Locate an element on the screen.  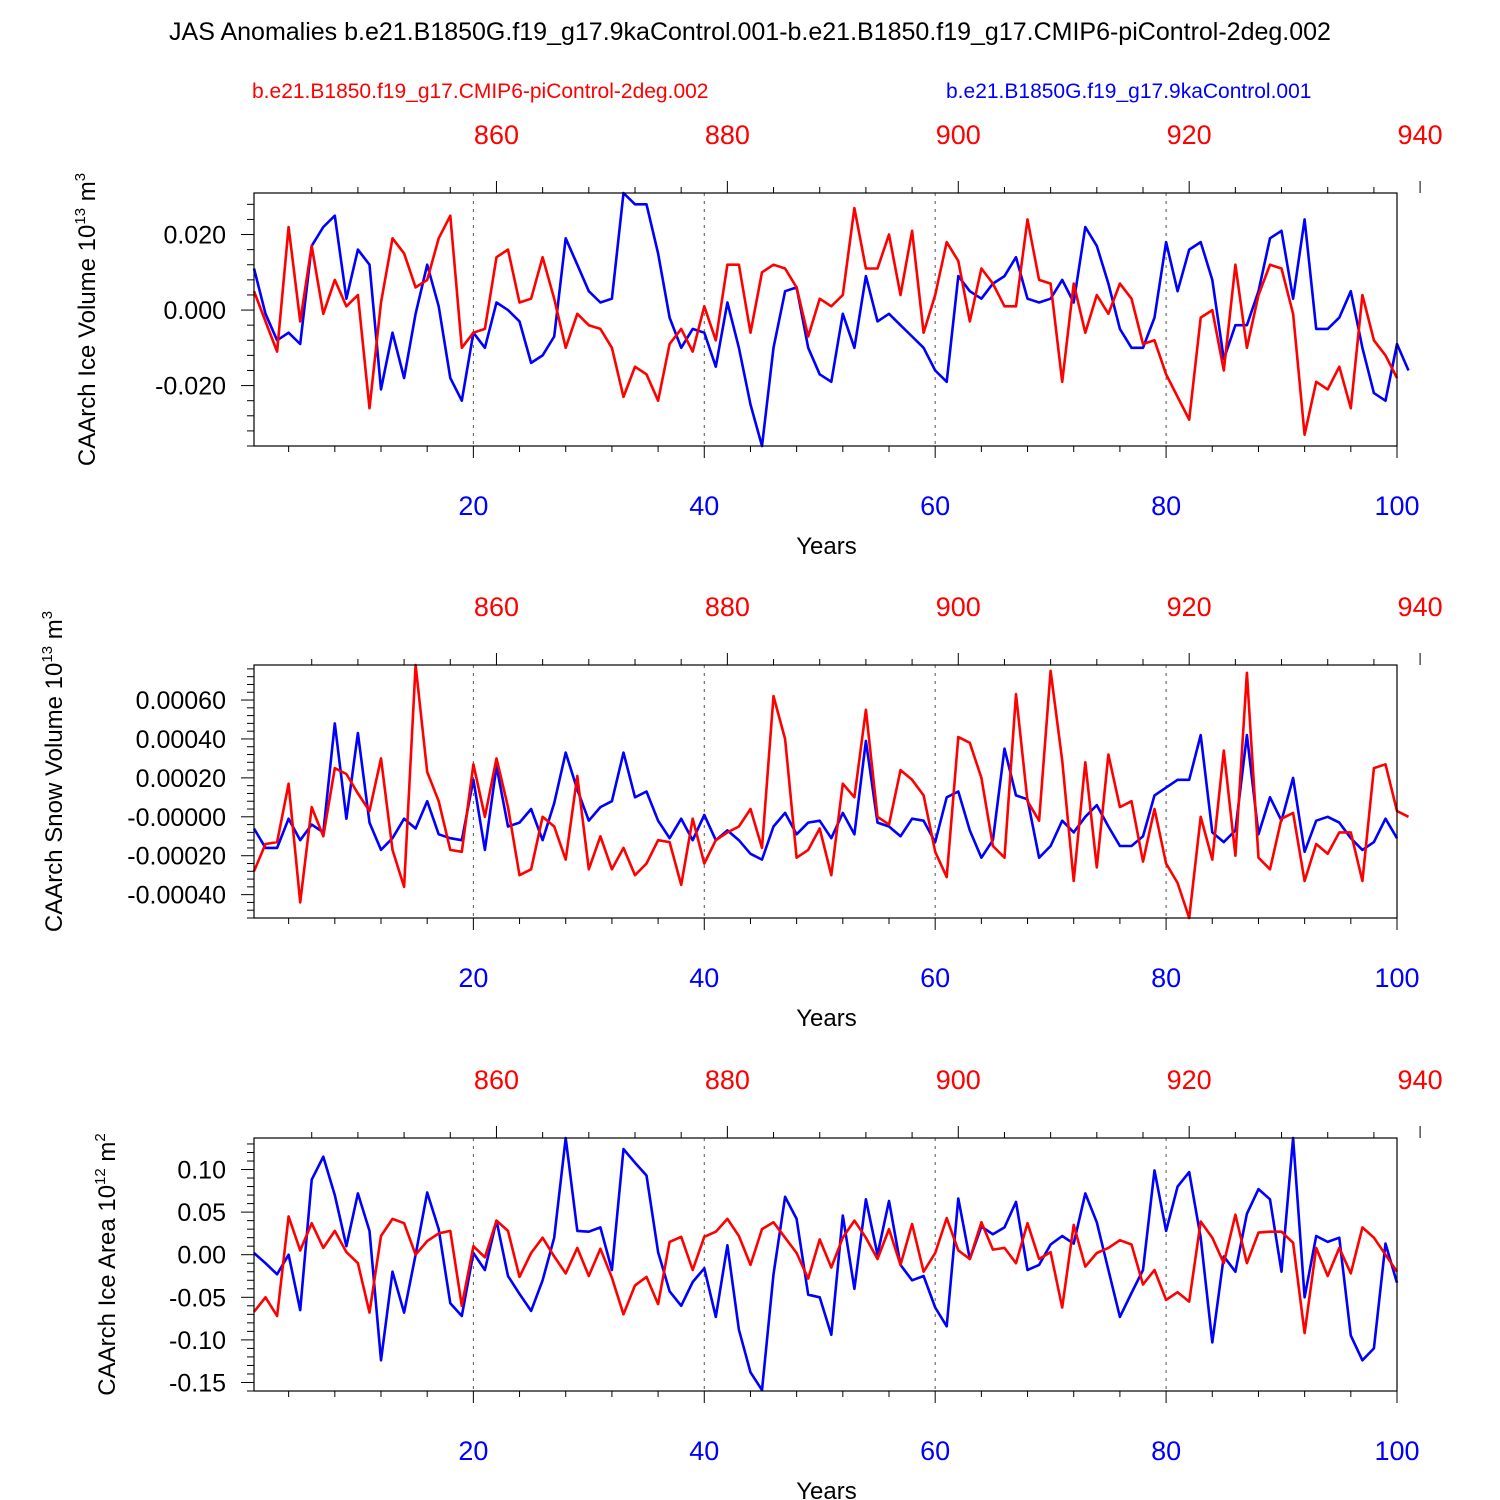
y-tick-label: 0.00 is located at coordinates (201, 1256).